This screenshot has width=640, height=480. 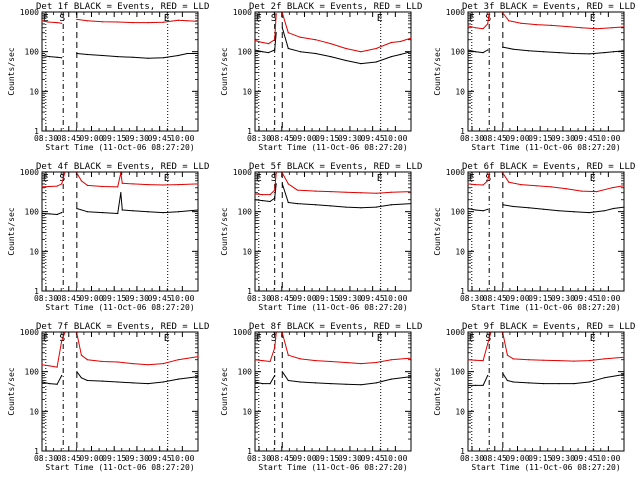 I want to click on x-tick-label: 09:45, so click(x=160, y=298).